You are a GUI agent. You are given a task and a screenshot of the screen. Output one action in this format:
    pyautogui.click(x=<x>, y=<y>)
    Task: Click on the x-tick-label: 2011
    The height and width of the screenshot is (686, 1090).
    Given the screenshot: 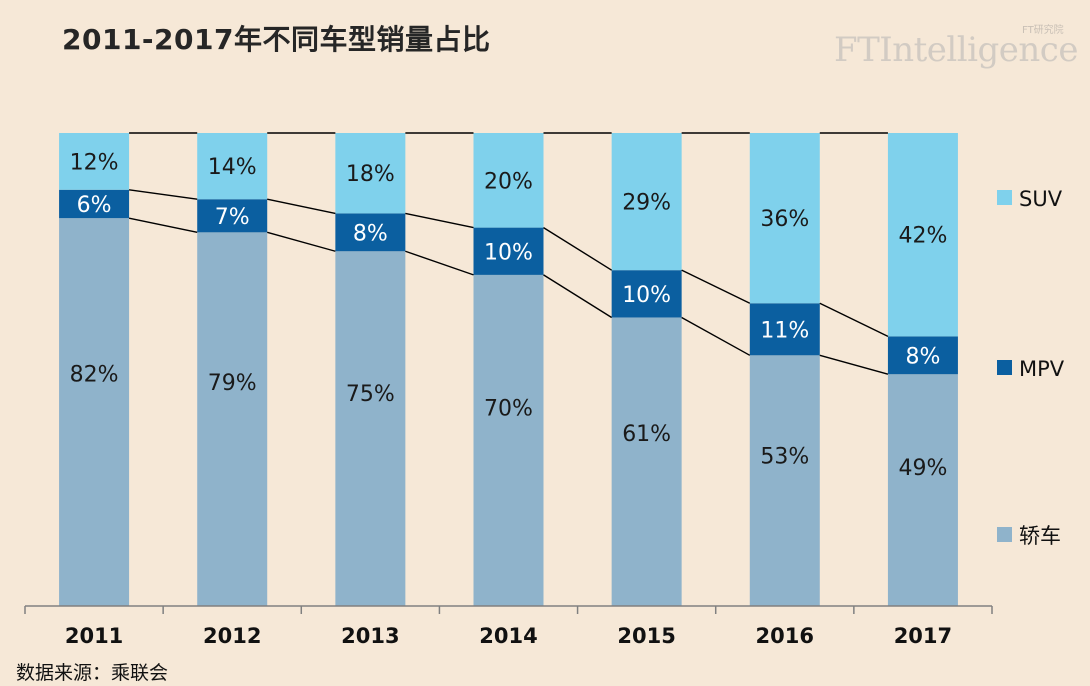 What is the action you would take?
    pyautogui.click(x=94, y=636)
    